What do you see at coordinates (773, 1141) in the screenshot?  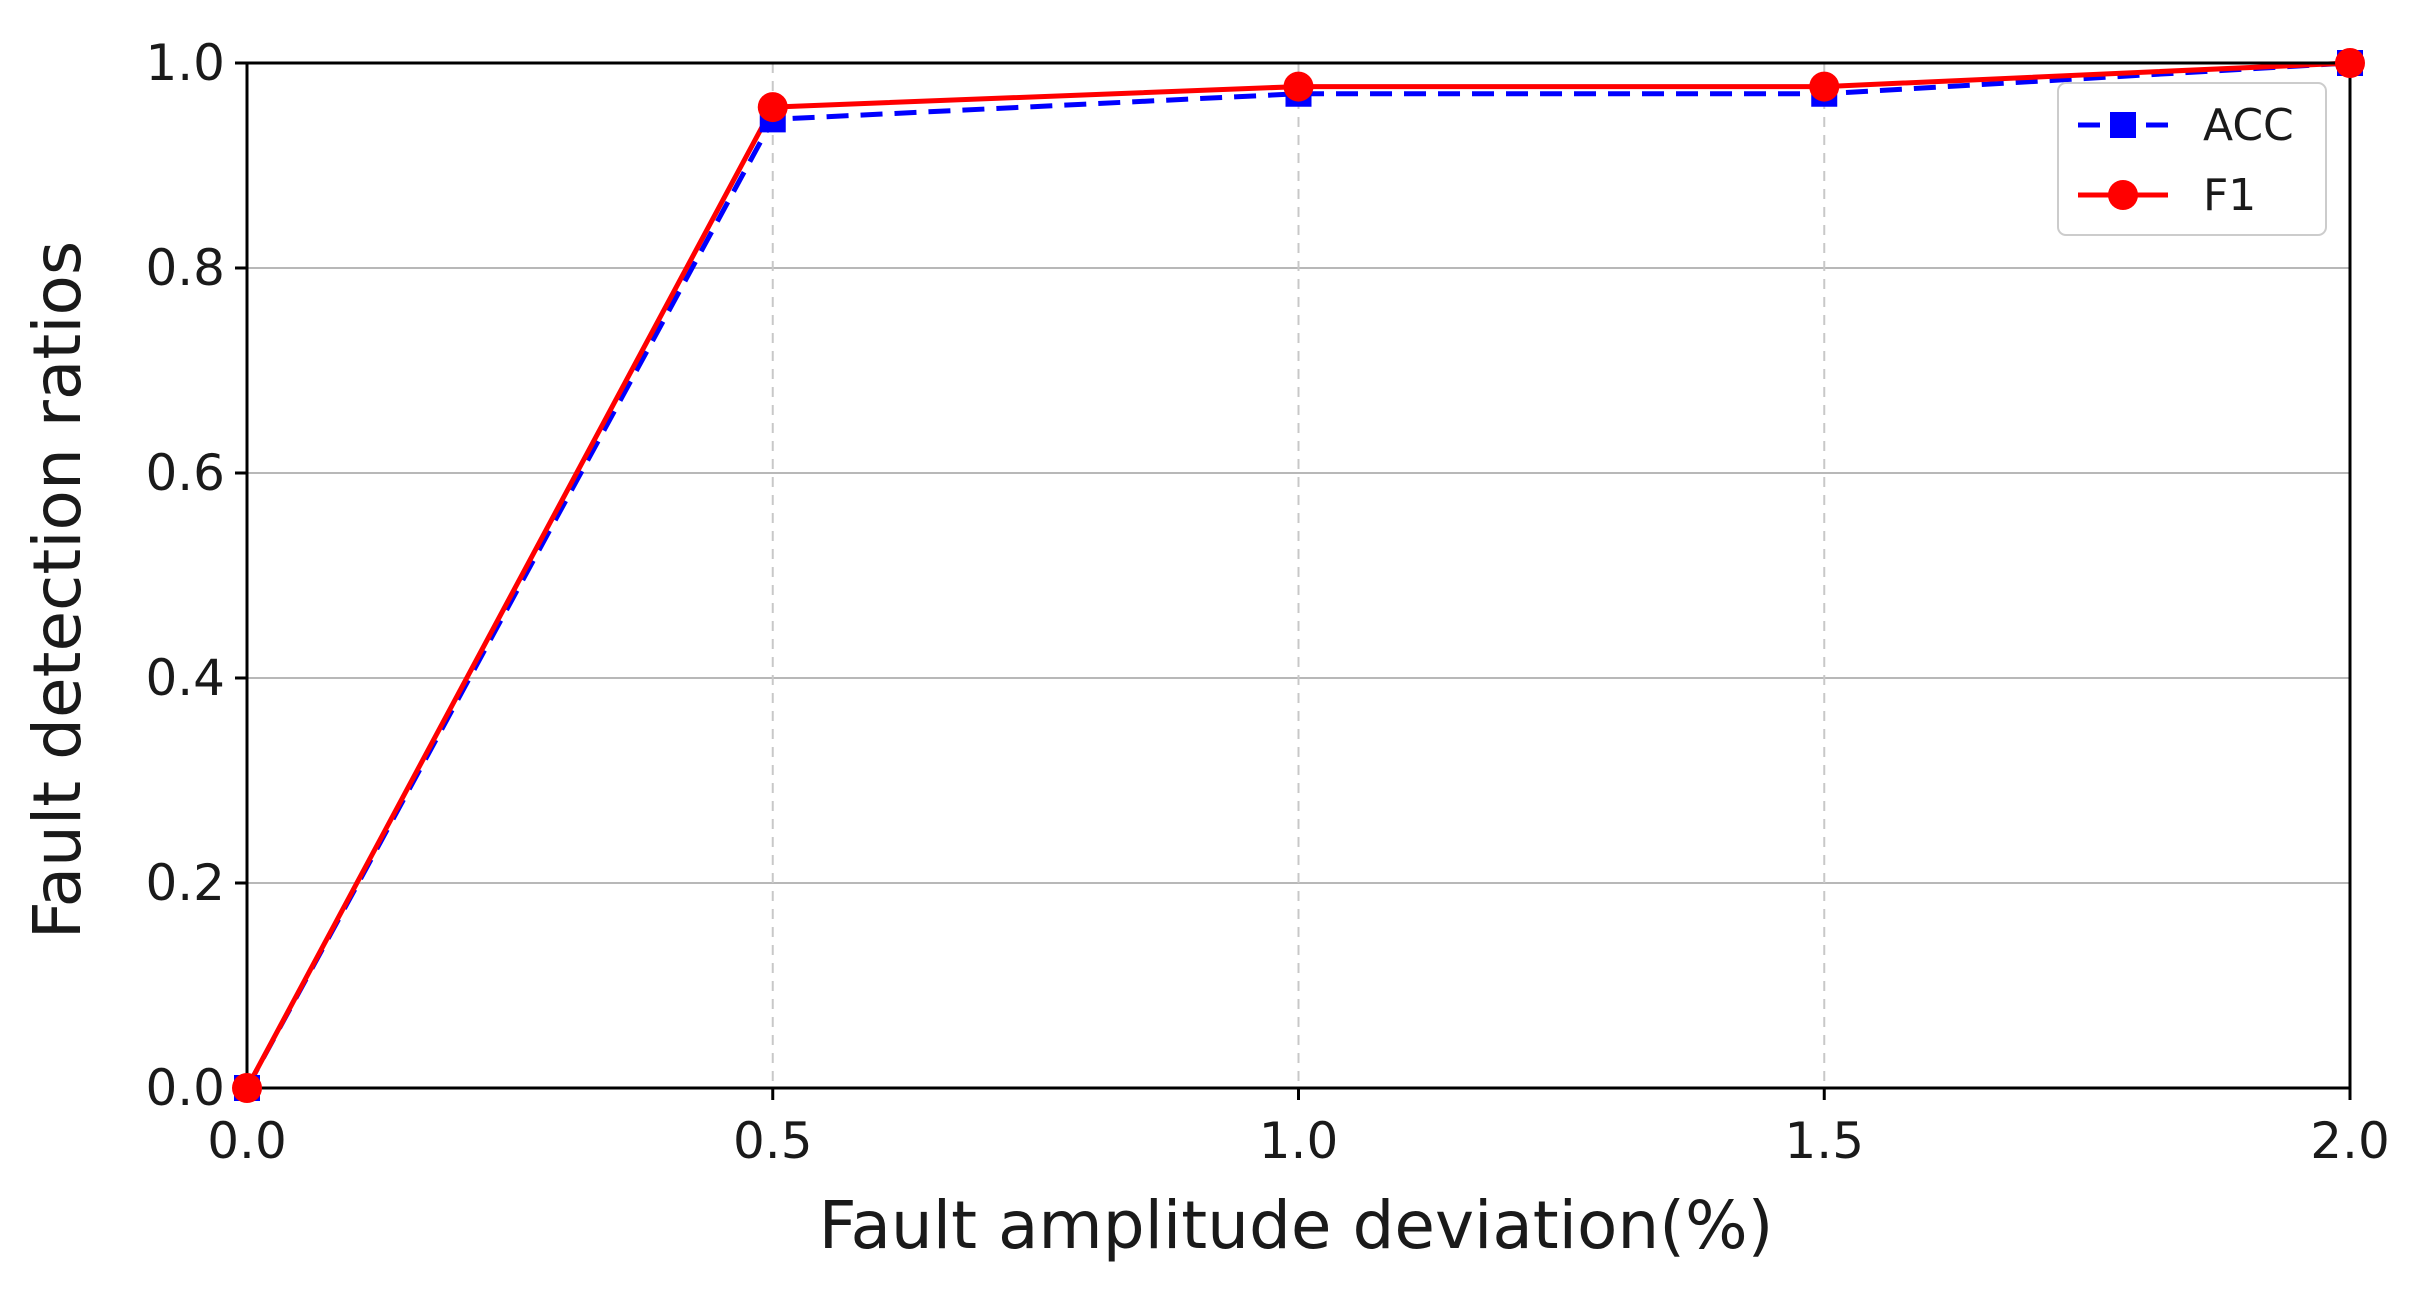 I see `x-tick-label: 0.5` at bounding box center [773, 1141].